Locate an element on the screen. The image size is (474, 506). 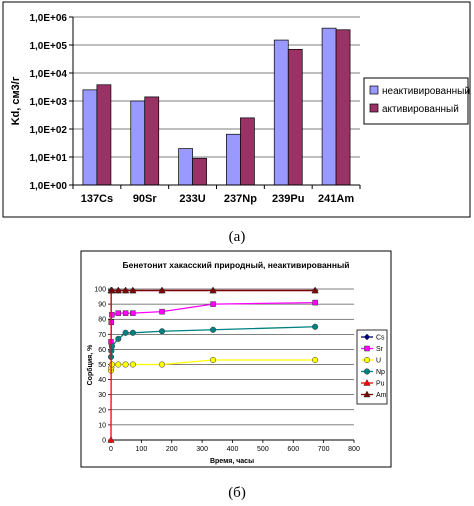
chart-a-x-tick-label: 237Np is located at coordinates (240, 199).